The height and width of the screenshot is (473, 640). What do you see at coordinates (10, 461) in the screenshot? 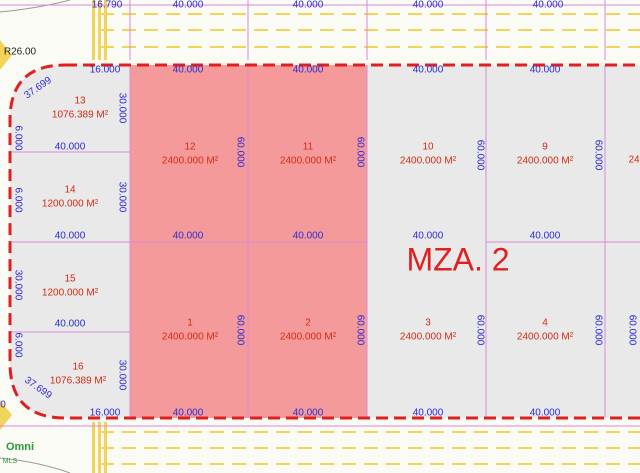
I see `logo-sub: MLS` at bounding box center [10, 461].